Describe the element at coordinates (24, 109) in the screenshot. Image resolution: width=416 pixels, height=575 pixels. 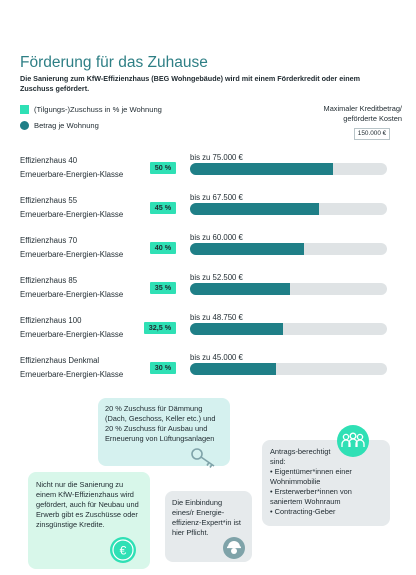
I see `legend-zuschuss-swatch` at that location.